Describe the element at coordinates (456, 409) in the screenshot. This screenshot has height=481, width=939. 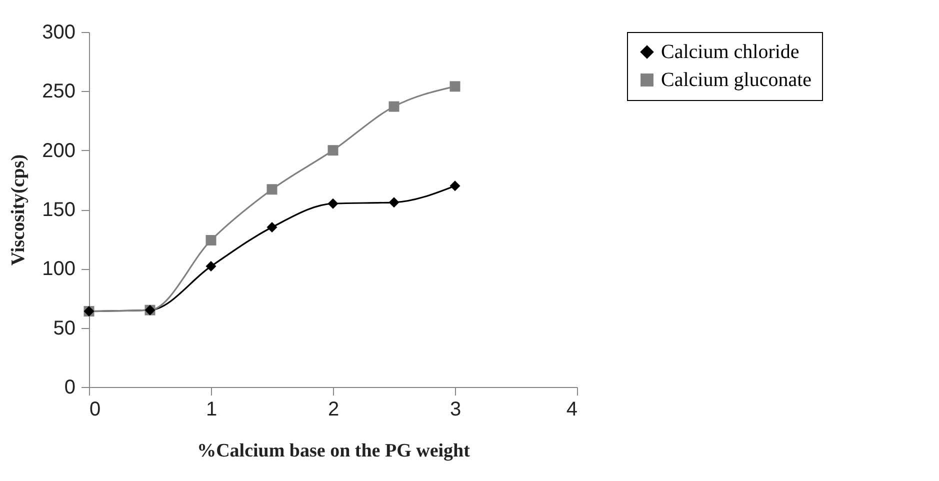
I see `x-tick-label: 3` at that location.